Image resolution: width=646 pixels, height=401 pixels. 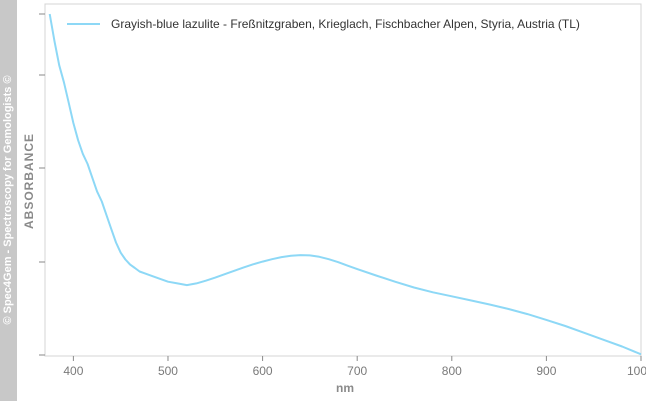 What do you see at coordinates (73, 371) in the screenshot?
I see `x-tick-label-0: 400` at bounding box center [73, 371].